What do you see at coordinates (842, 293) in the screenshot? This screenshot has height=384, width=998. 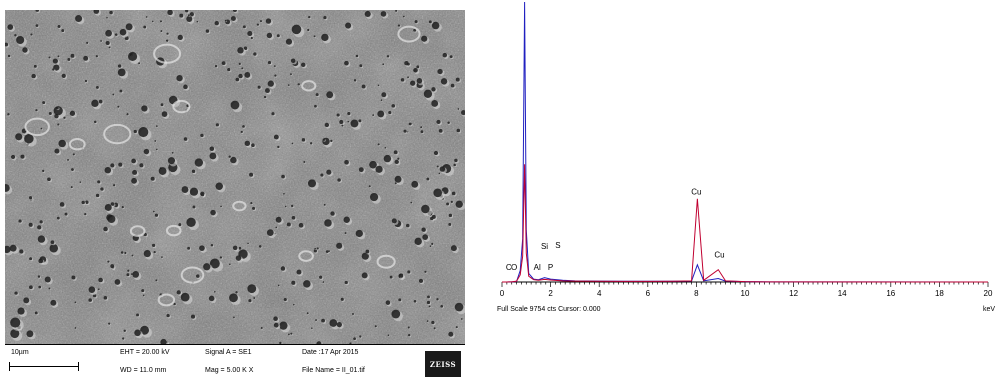 I see `x-tick-label: 14` at bounding box center [842, 293].